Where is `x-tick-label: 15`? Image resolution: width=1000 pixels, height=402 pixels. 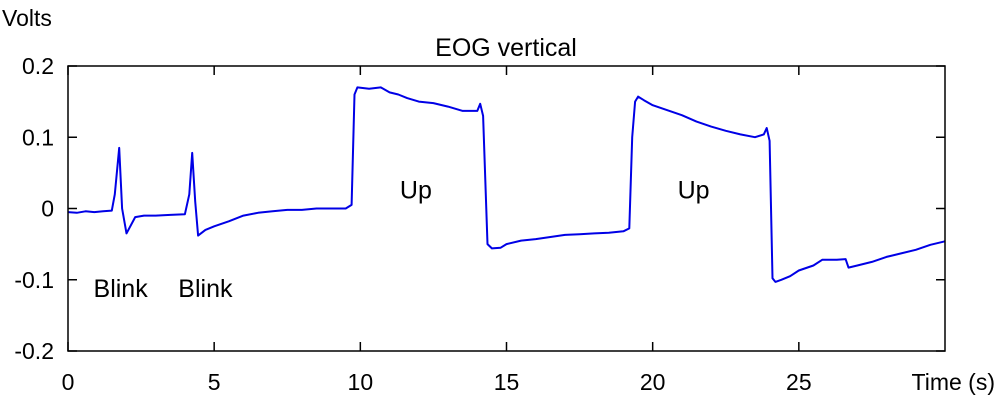 x-tick-label: 15 is located at coordinates (507, 382).